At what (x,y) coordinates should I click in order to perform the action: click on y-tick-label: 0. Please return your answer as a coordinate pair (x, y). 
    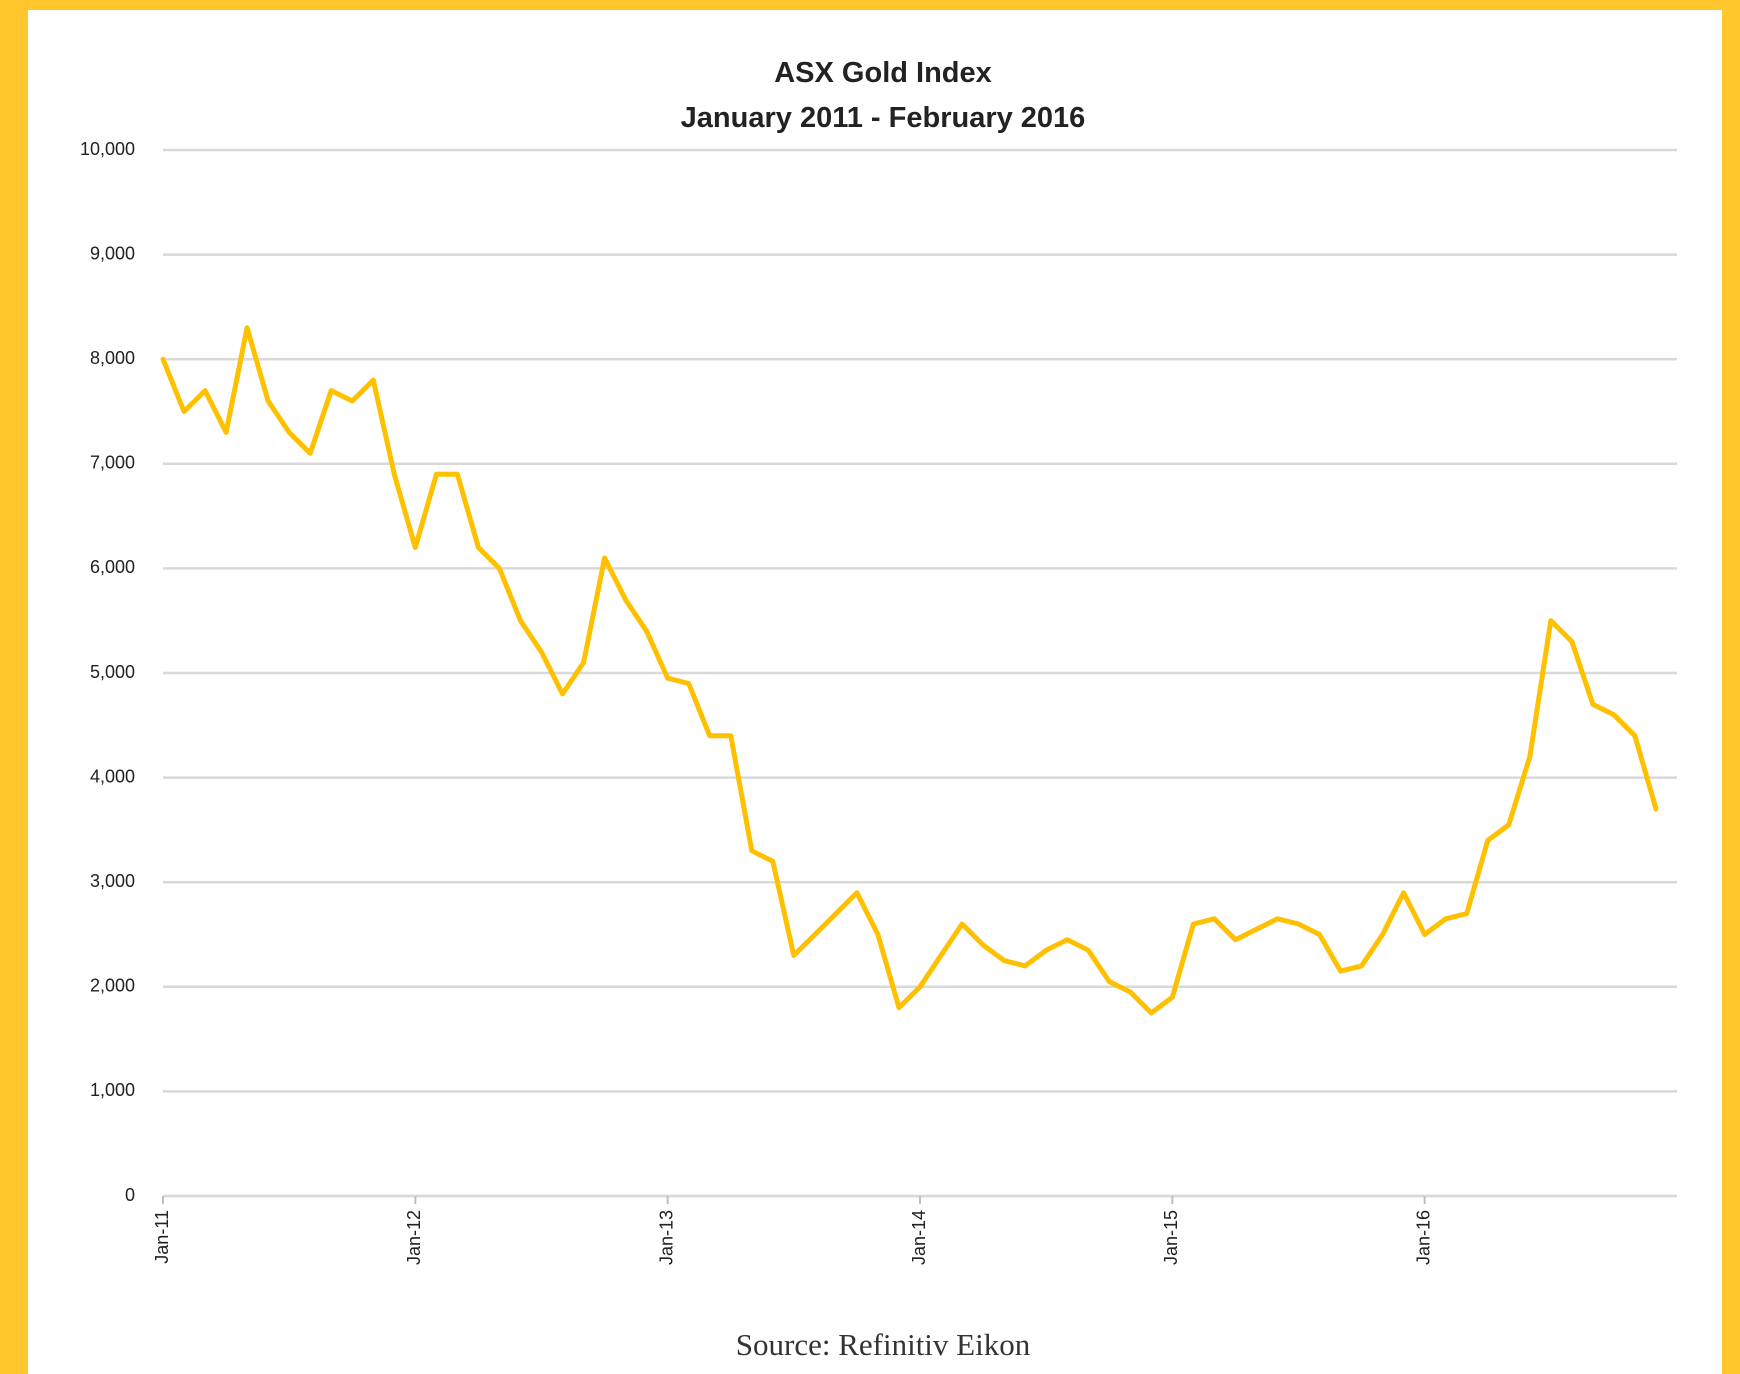
    Looking at the image, I should click on (130, 1195).